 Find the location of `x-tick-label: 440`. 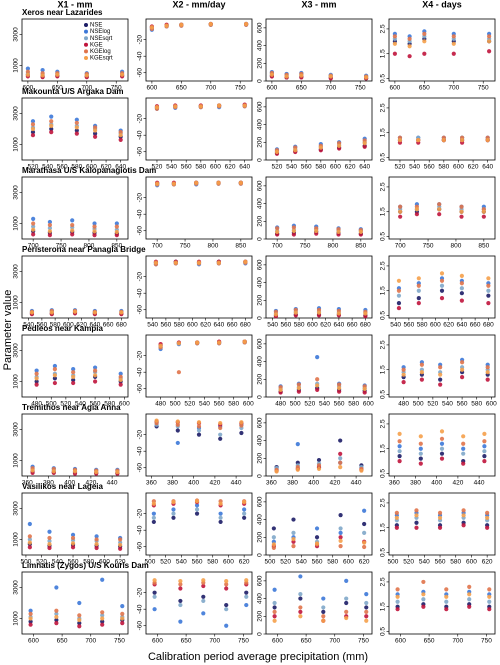

x-tick-label: 440 is located at coordinates (356, 483).